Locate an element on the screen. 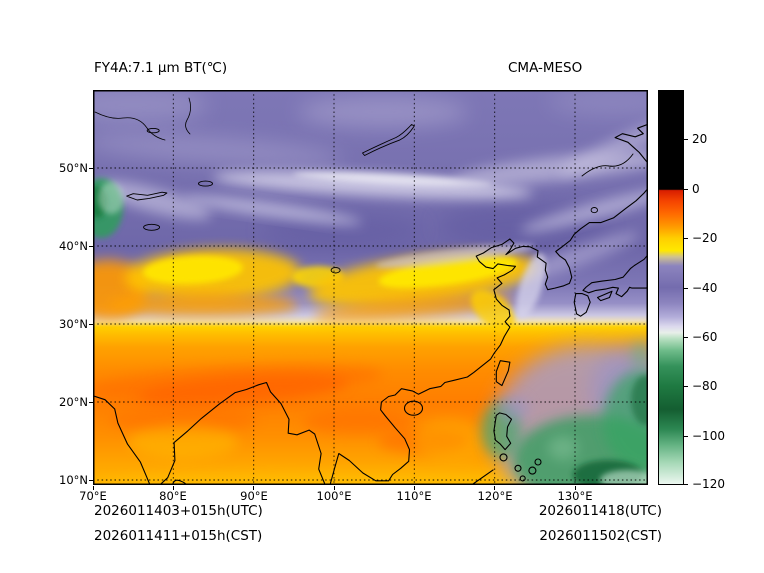 The width and height of the screenshot is (764, 573). colorbar-label-m60: −60 is located at coordinates (705, 337).